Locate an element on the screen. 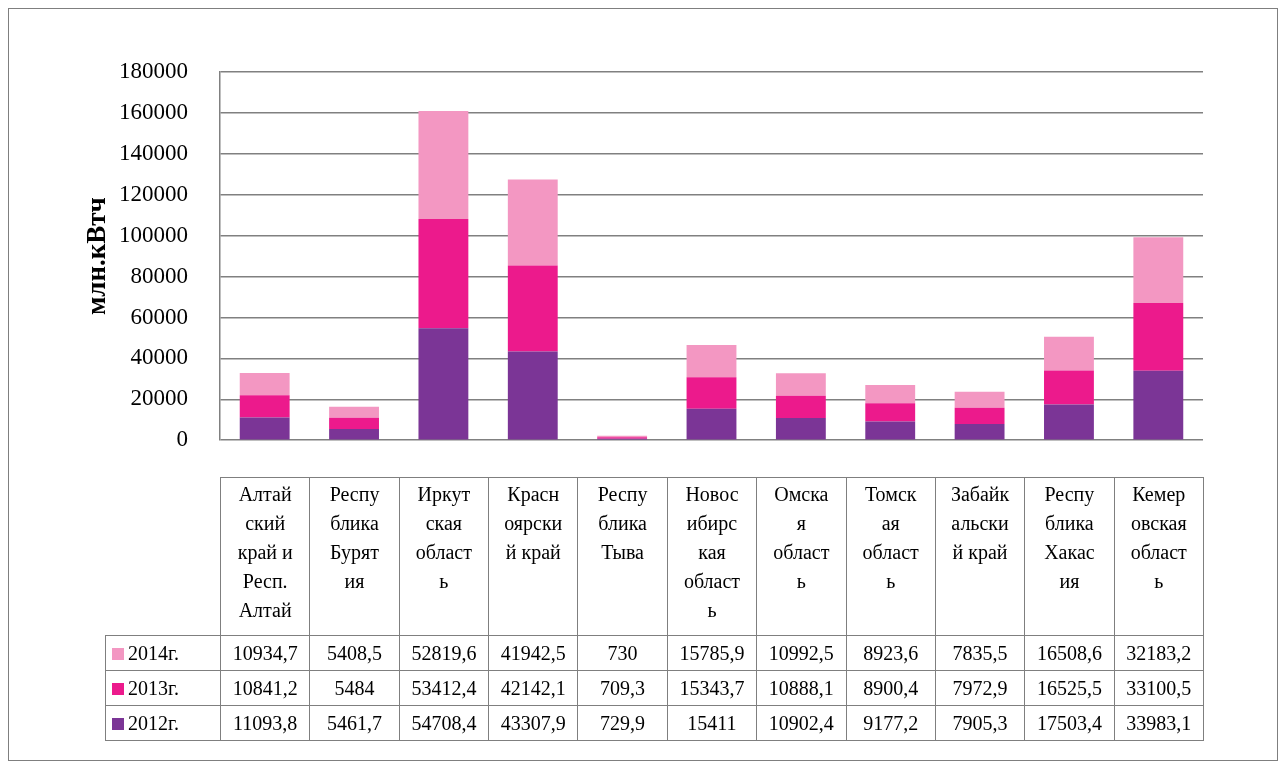  data-label: 10841,2 is located at coordinates (265, 688).